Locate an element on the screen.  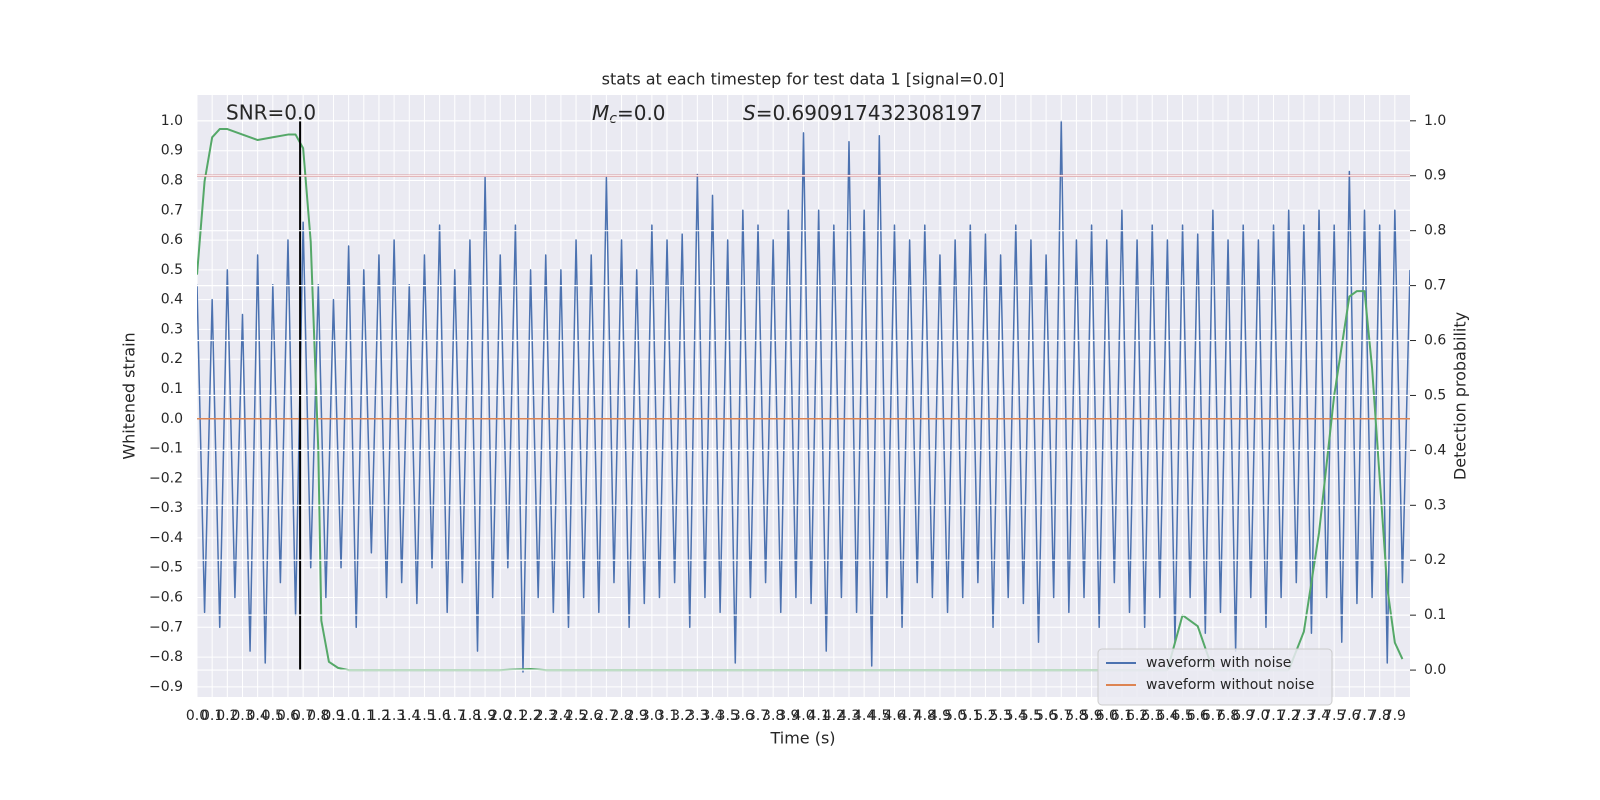
y-tick-label: 0.2 is located at coordinates (172, 359).